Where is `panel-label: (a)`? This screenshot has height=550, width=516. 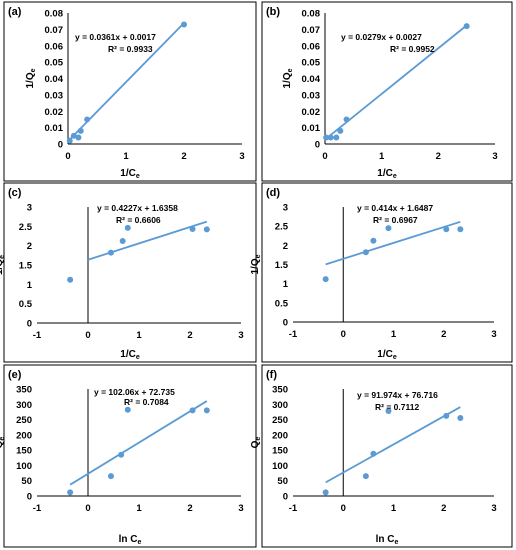
panel-label: (a) is located at coordinates (15, 12).